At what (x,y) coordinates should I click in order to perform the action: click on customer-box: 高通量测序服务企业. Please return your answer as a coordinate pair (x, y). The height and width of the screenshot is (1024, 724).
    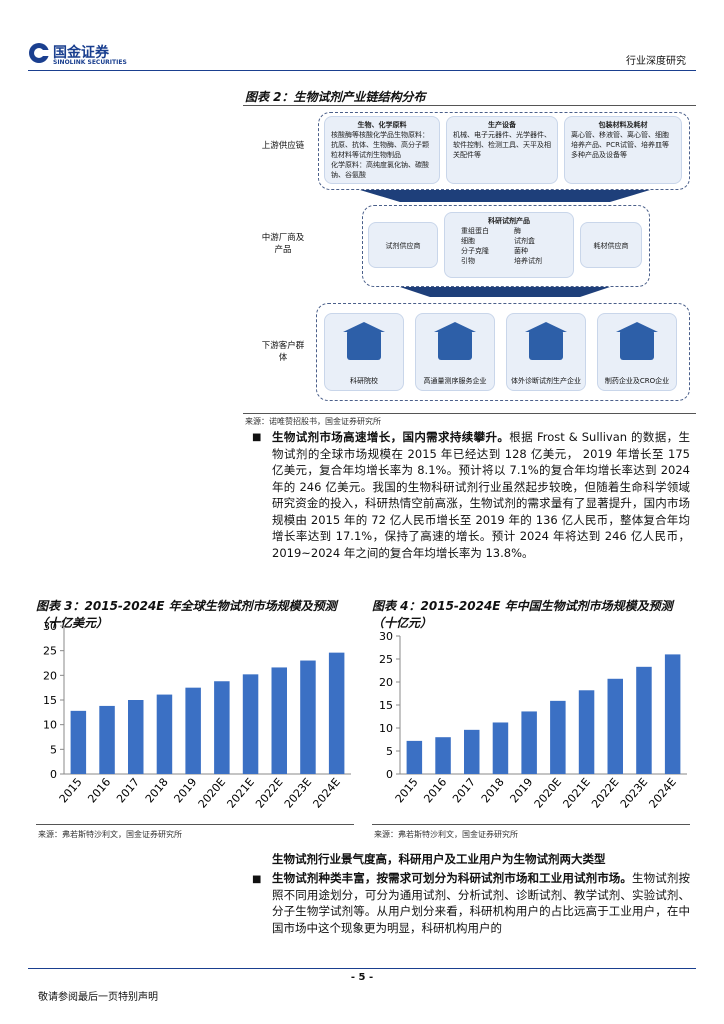
    Looking at the image, I should click on (455, 352).